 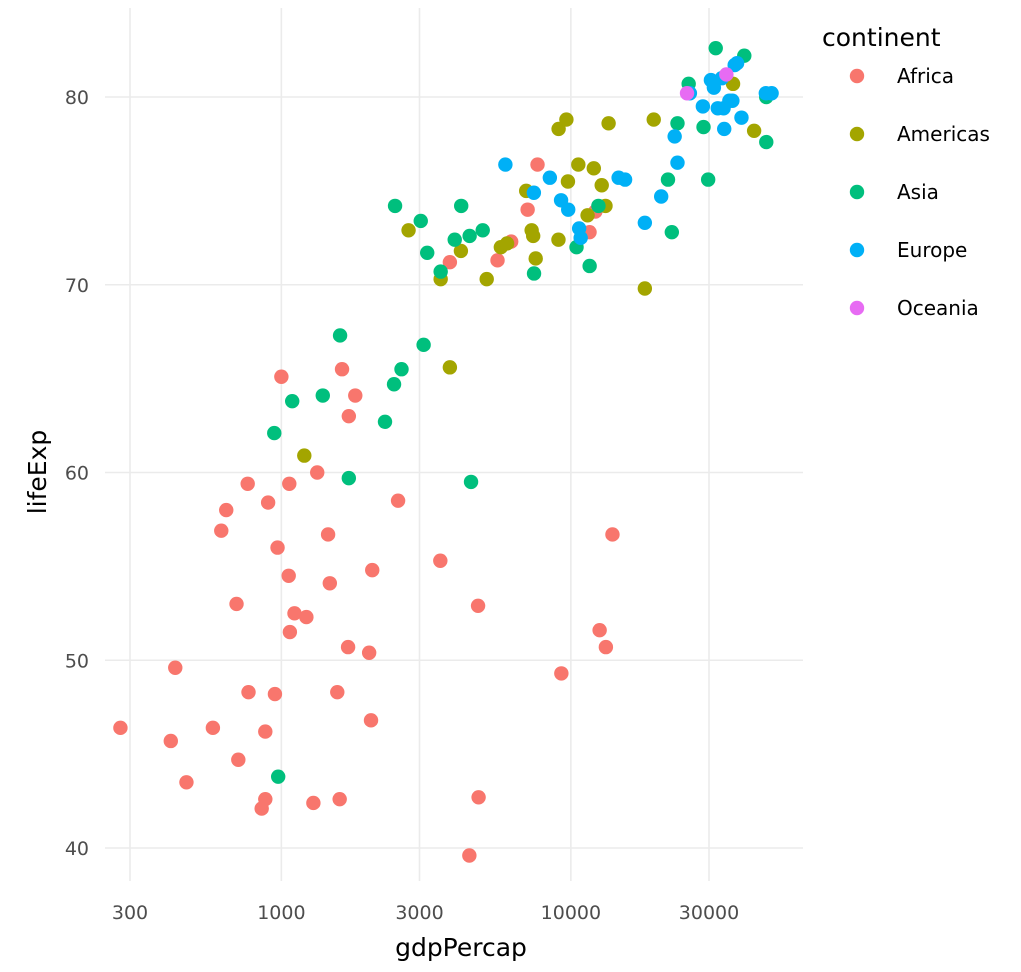 I want to click on legend-key-americas, so click(x=857, y=134).